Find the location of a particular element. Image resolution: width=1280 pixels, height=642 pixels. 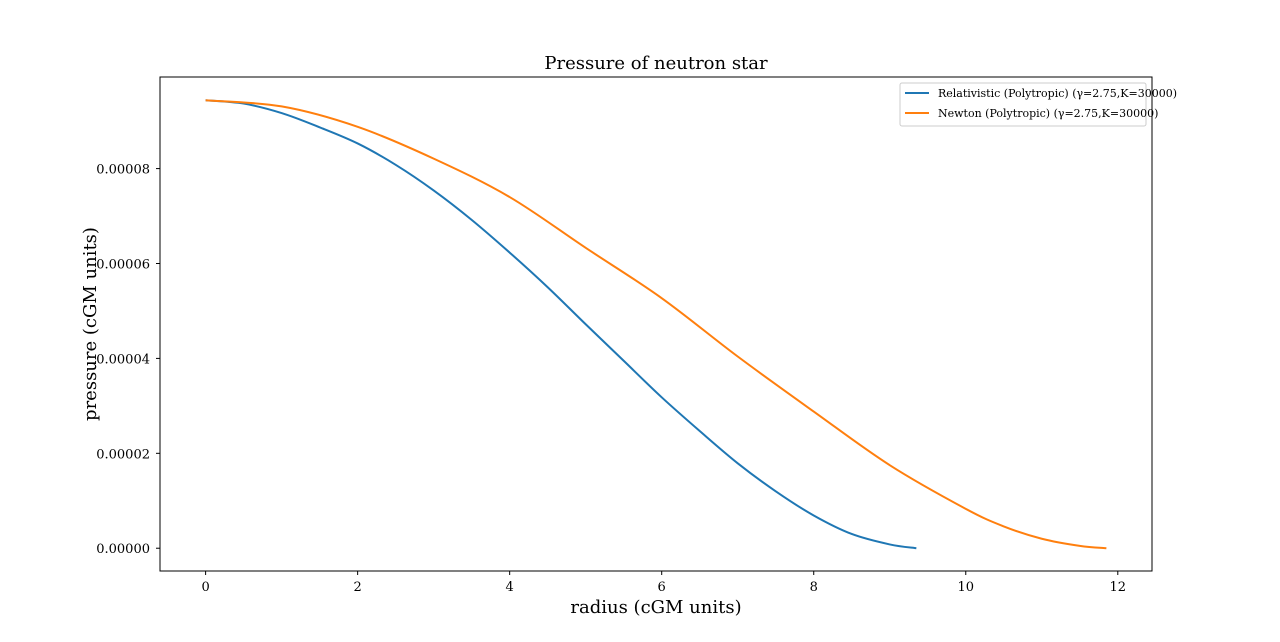

x-axis: 0 2 4 6 8 10 12 is located at coordinates (663, 583).